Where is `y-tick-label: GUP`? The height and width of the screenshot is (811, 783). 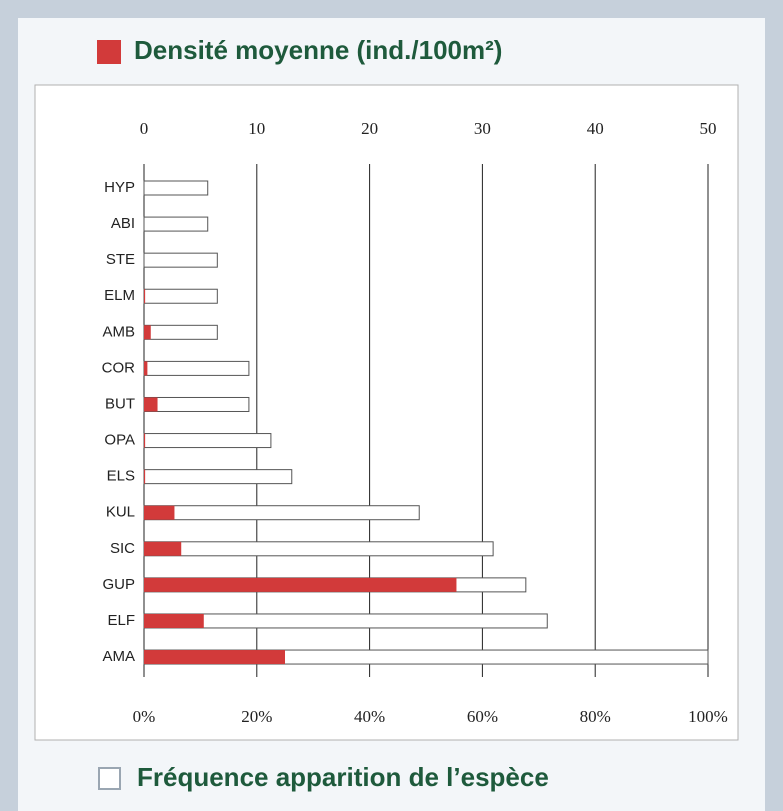
y-tick-label: GUP is located at coordinates (118, 584).